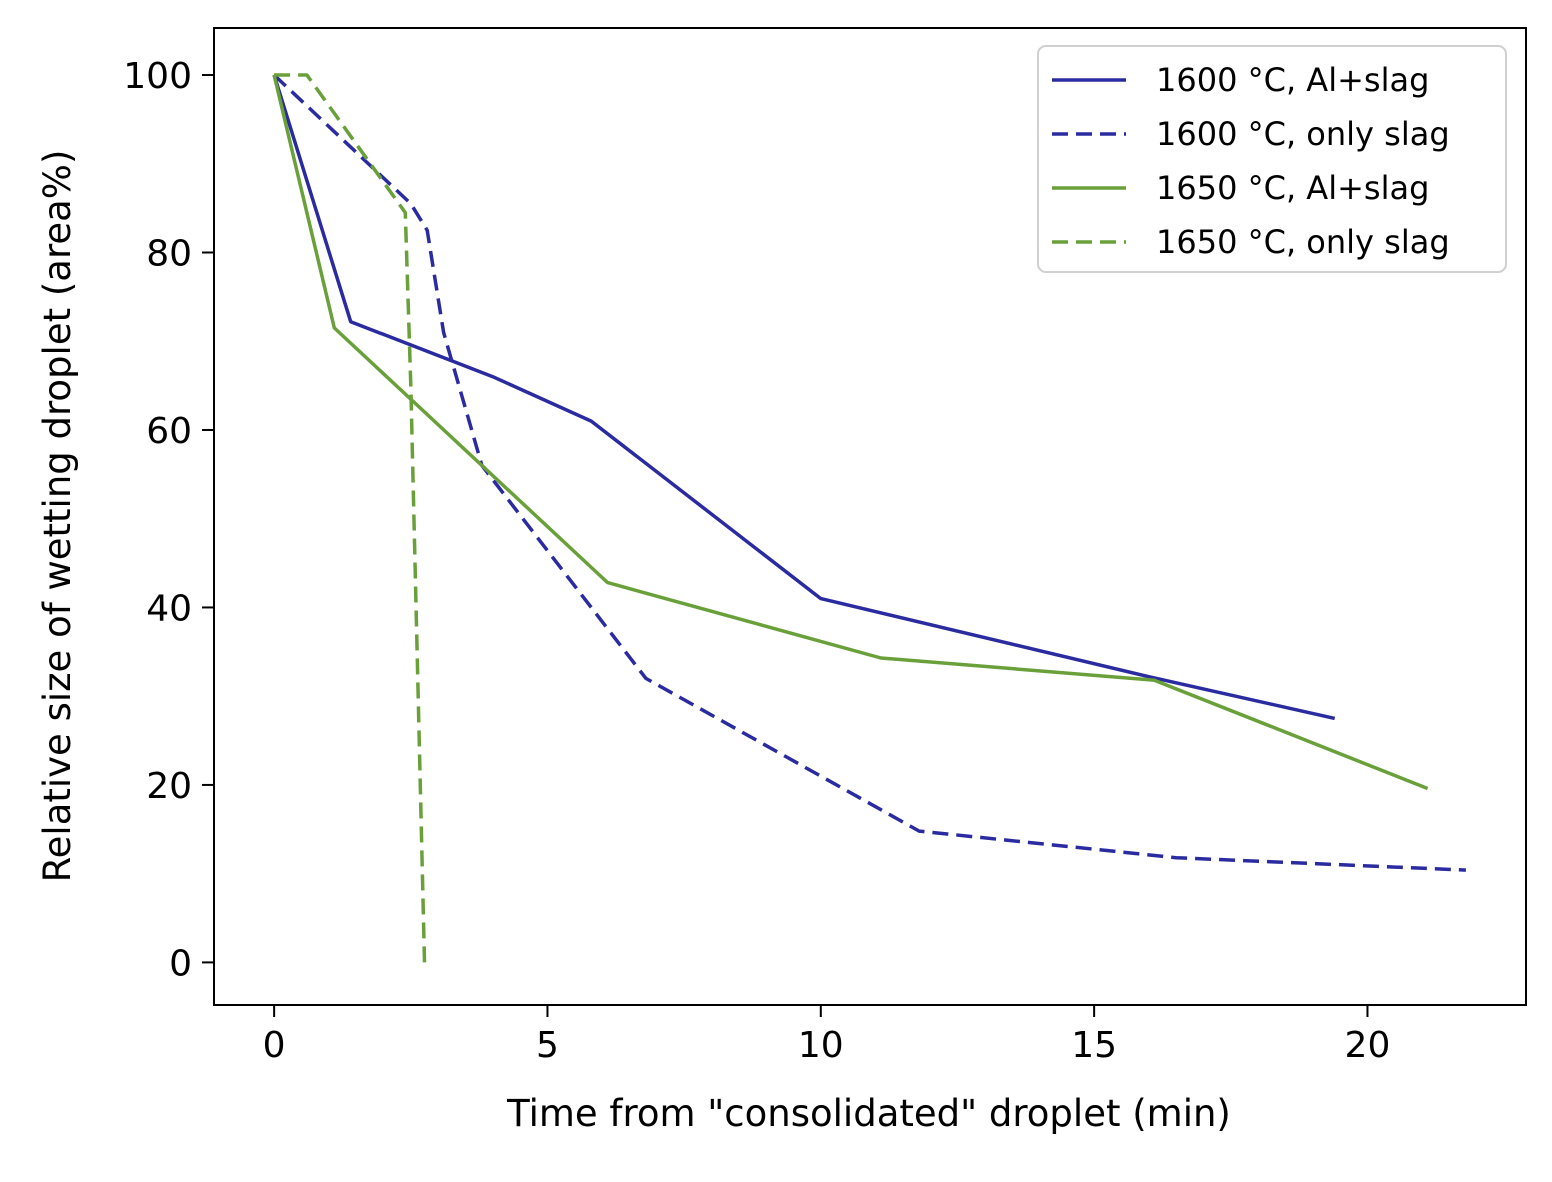 This screenshot has width=1552, height=1182. Describe the element at coordinates (169, 608) in the screenshot. I see `y-tick-label: 40` at that location.